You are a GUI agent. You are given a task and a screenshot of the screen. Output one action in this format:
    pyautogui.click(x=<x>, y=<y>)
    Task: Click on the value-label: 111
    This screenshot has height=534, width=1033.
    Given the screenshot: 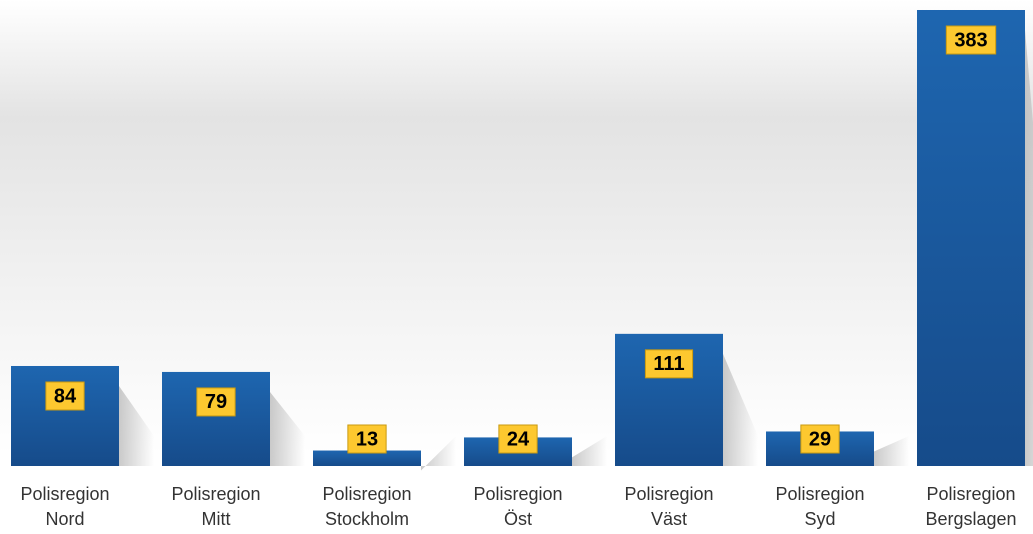 What is the action you would take?
    pyautogui.click(x=668, y=364)
    